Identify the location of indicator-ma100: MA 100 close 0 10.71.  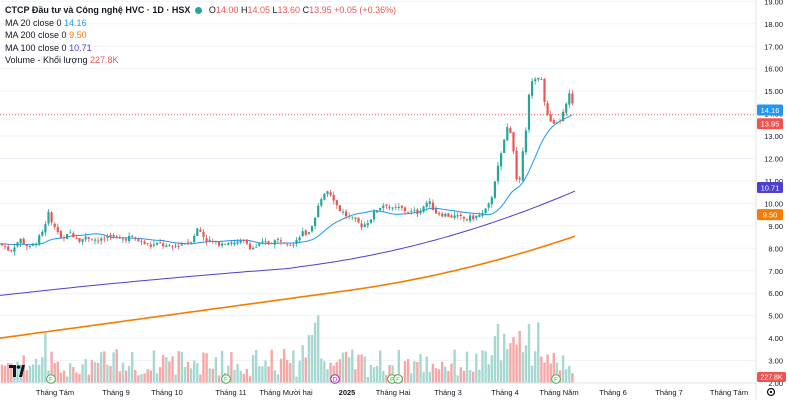
(200, 48).